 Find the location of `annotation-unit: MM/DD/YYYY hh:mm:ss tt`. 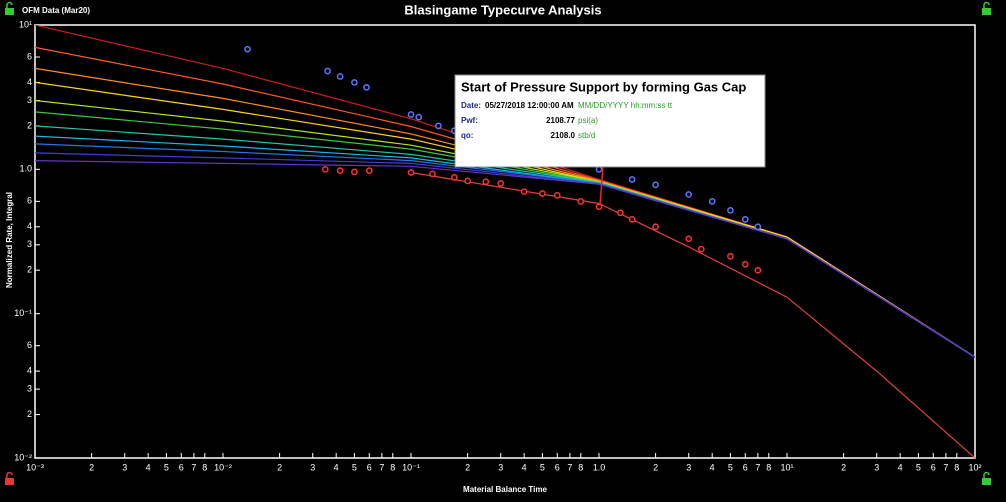

annotation-unit: MM/DD/YYYY hh:mm:ss tt is located at coordinates (625, 105).